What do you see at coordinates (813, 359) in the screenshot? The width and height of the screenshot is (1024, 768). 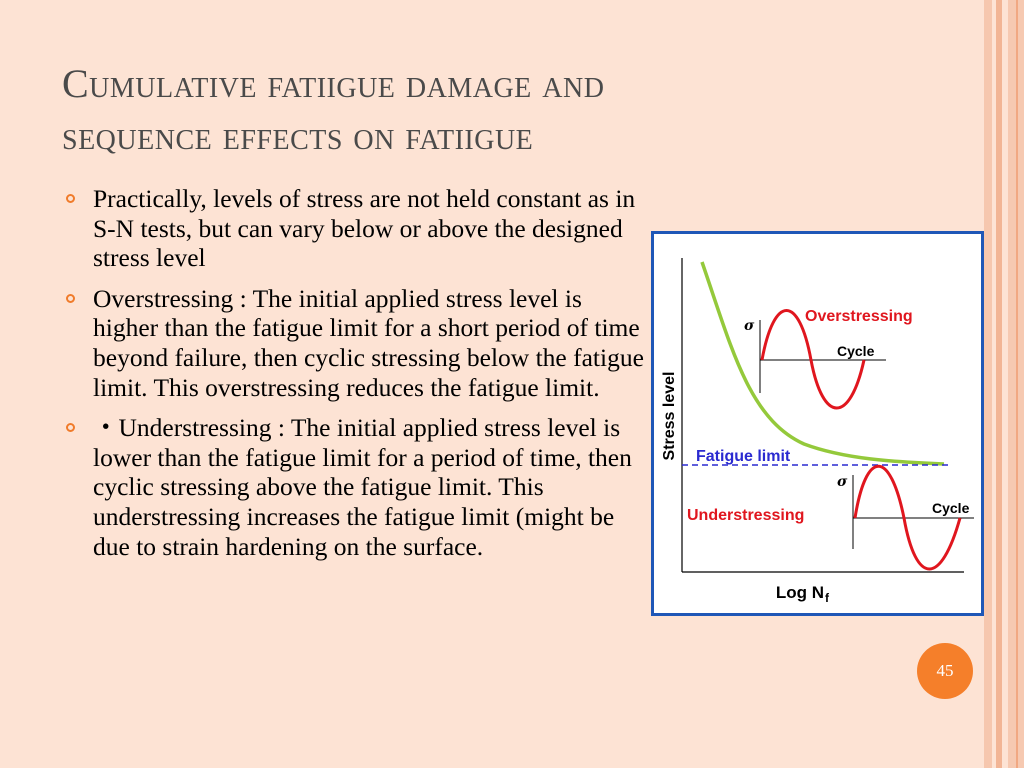 I see `sine-wave-top` at bounding box center [813, 359].